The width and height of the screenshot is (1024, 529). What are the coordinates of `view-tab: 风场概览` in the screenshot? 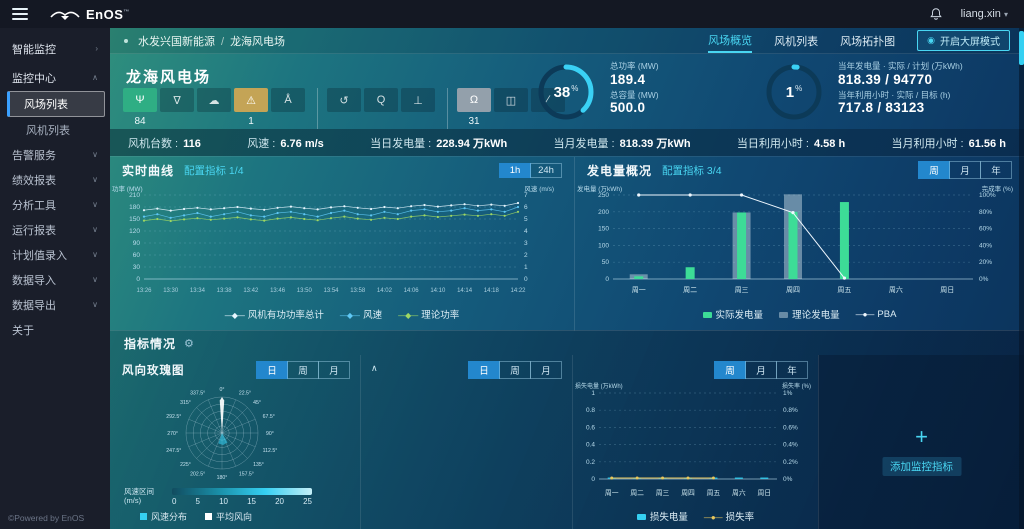 It's located at (730, 41).